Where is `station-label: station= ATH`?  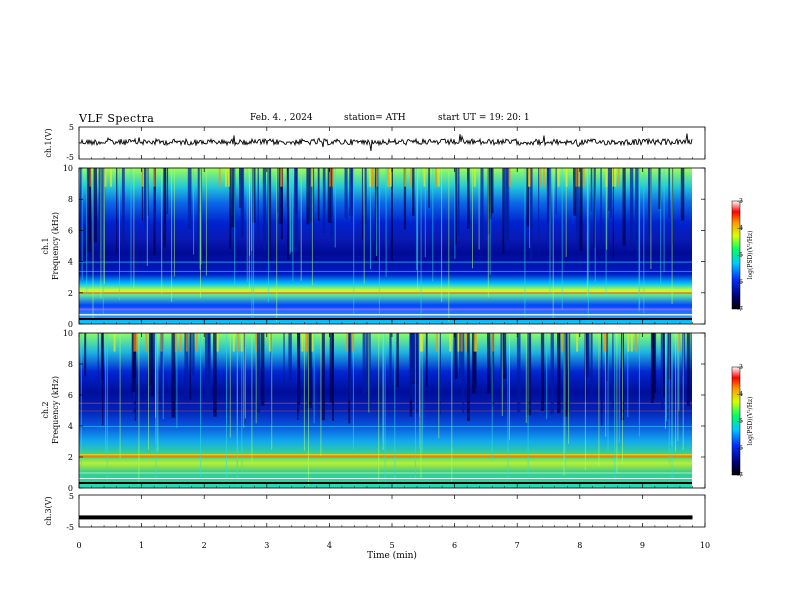 station-label: station= ATH is located at coordinates (375, 118).